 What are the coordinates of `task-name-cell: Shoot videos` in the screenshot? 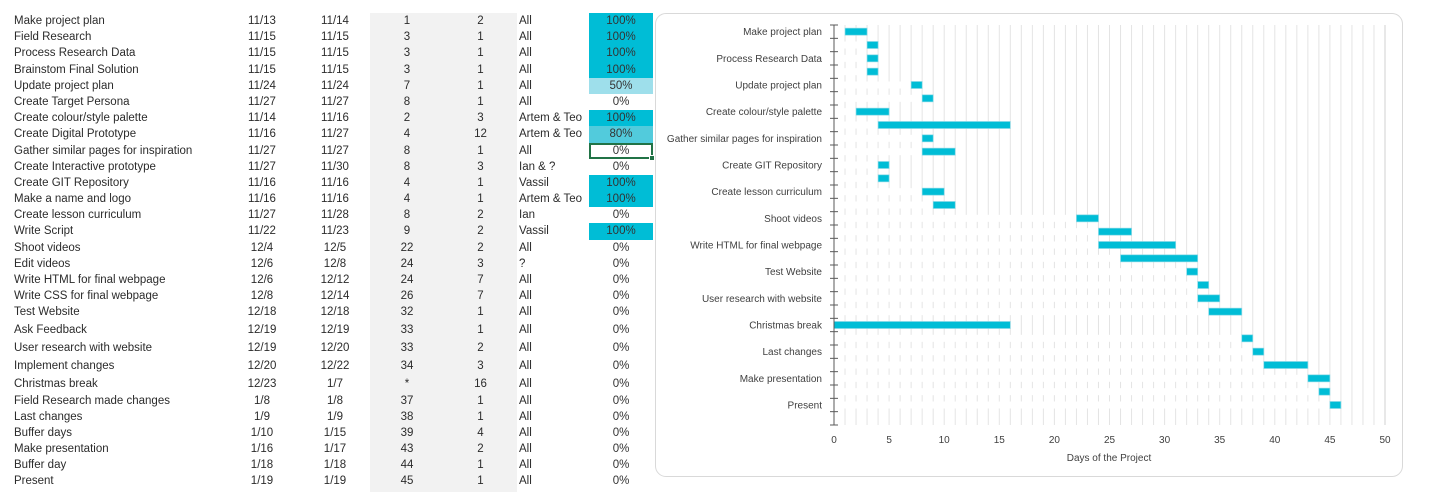 It's located at (47, 247).